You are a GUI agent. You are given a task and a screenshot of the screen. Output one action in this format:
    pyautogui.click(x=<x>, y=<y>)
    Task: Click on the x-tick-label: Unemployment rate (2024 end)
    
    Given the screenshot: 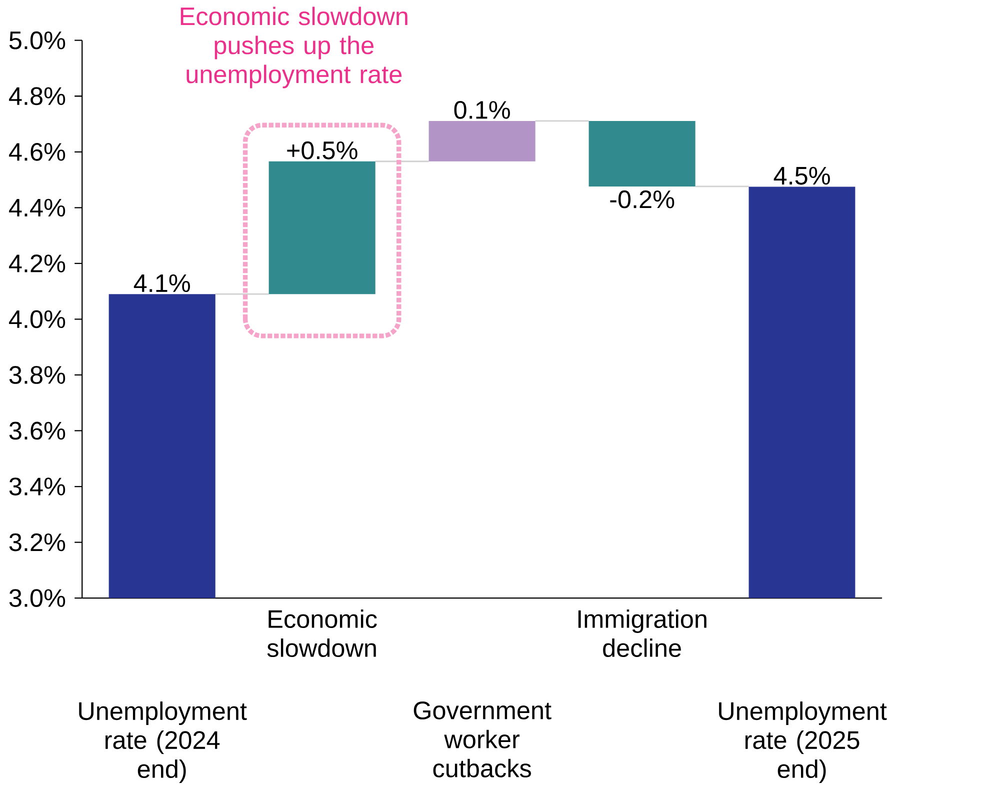 What is the action you would take?
    pyautogui.click(x=163, y=743)
    